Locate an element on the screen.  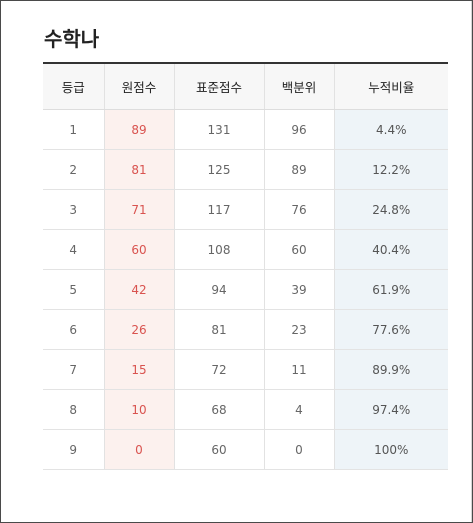
cell-cumulative-ratio: 24.8% is located at coordinates (390, 209).